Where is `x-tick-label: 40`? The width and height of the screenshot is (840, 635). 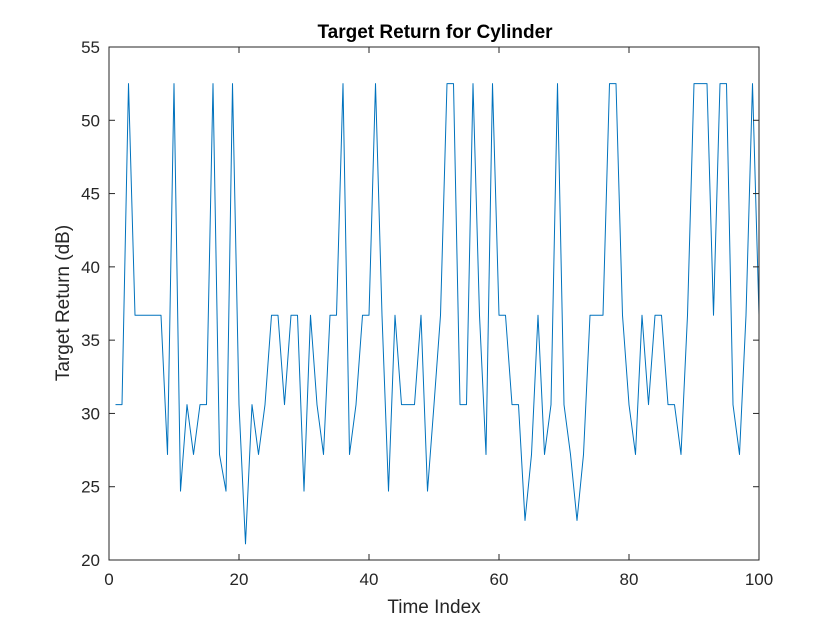
x-tick-label: 40 is located at coordinates (369, 579).